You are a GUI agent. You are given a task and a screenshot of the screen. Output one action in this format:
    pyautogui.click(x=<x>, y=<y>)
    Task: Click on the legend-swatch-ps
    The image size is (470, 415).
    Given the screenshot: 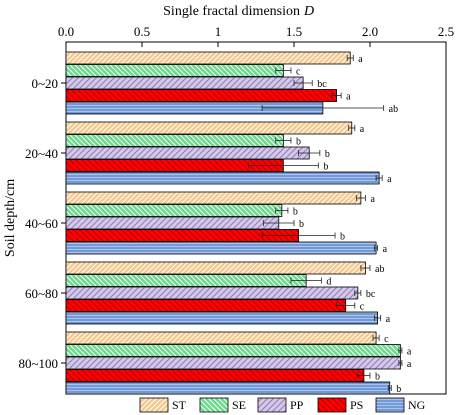 What is the action you would take?
    pyautogui.click(x=332, y=405)
    